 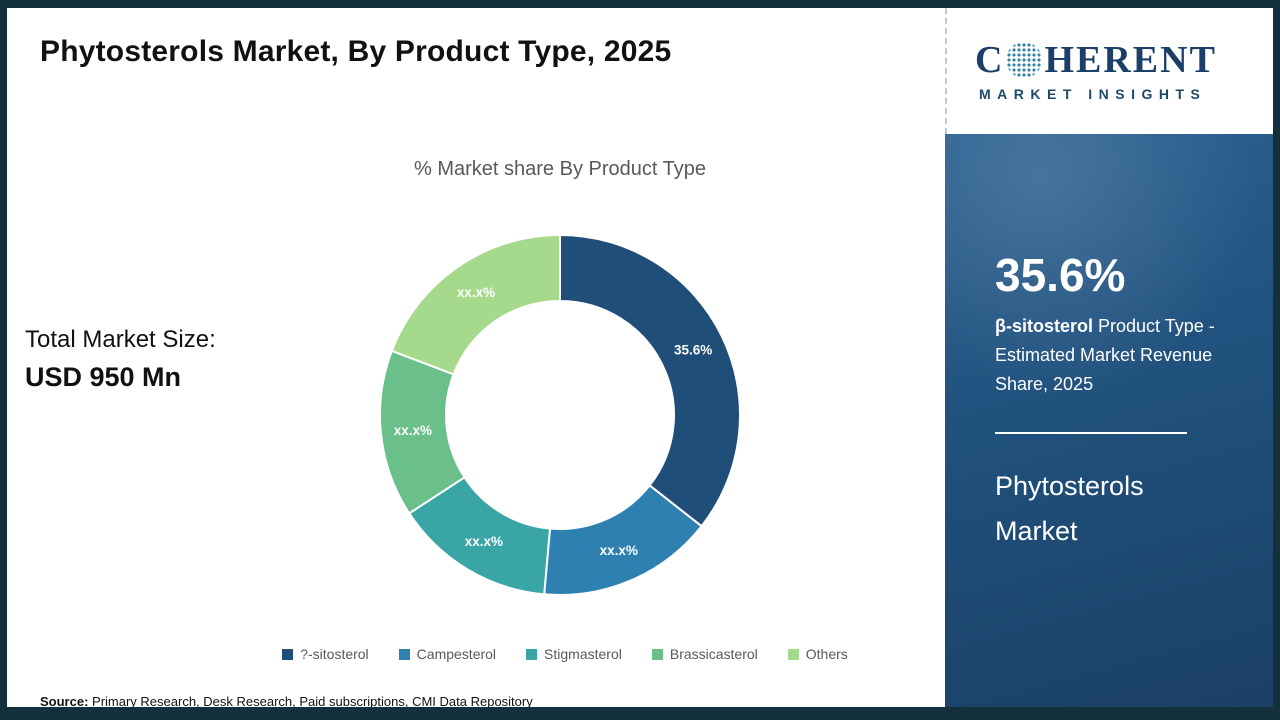 I want to click on legend-label: Brassicasterol, so click(x=713, y=654).